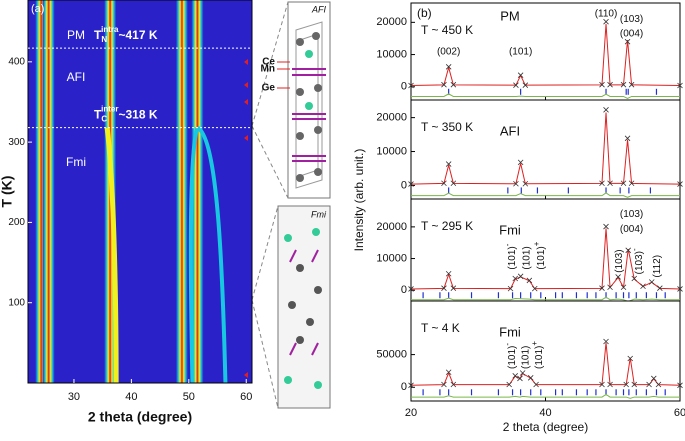 Image resolution: width=685 pixels, height=441 pixels. I want to click on x-axis-label: 2 theta (degree), so click(545, 427).